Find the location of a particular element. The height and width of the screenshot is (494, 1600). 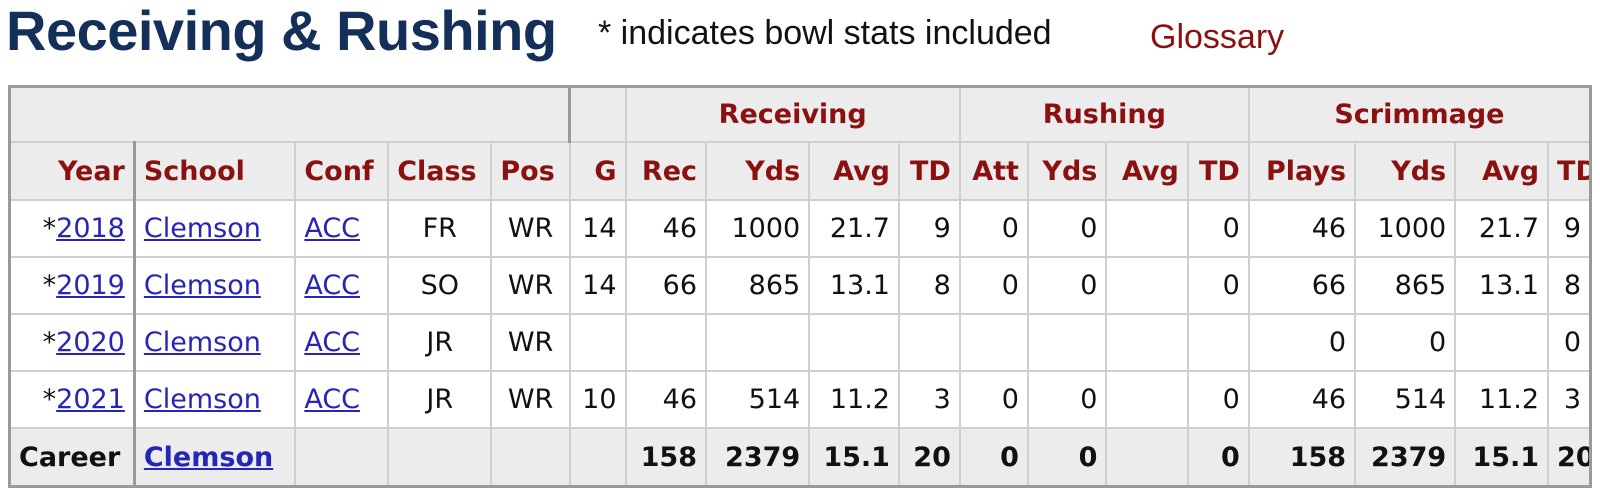

plays-cell: 46 is located at coordinates (1302, 228).